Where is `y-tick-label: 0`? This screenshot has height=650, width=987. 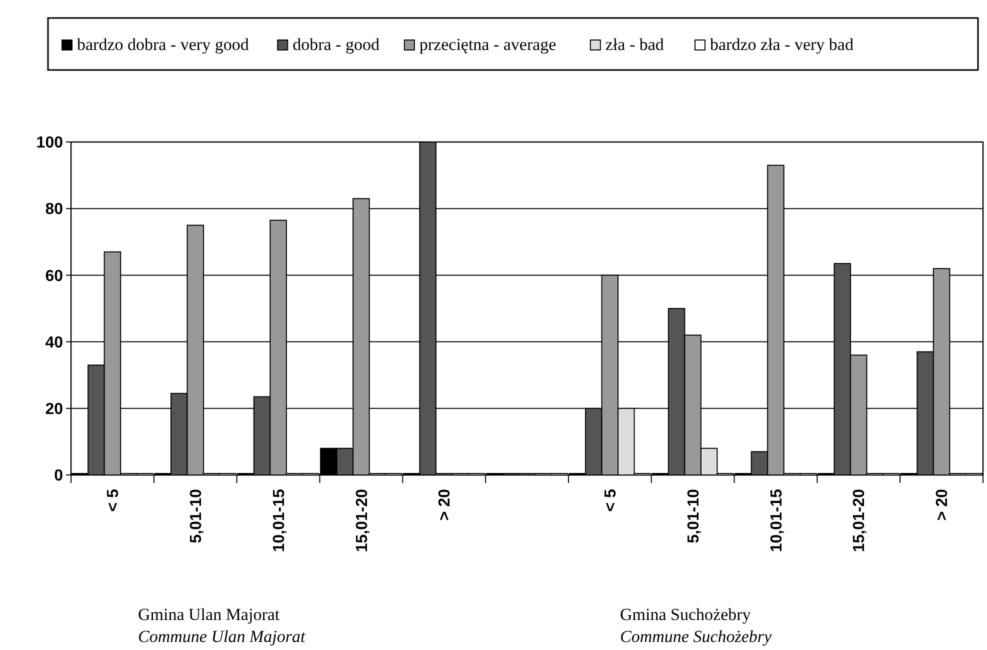 y-tick-label: 0 is located at coordinates (59, 476).